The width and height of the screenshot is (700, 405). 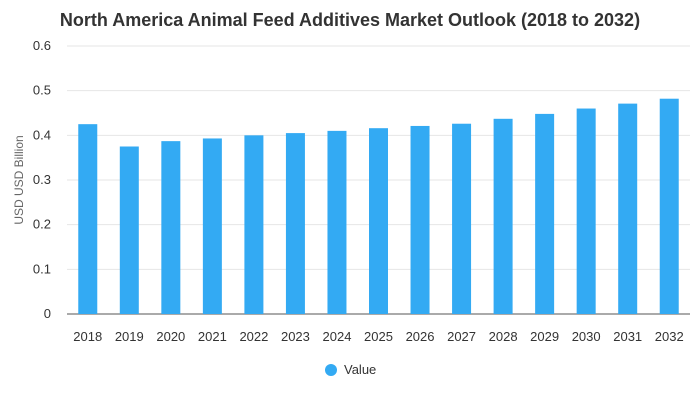 I want to click on bar-2032, so click(x=669, y=206).